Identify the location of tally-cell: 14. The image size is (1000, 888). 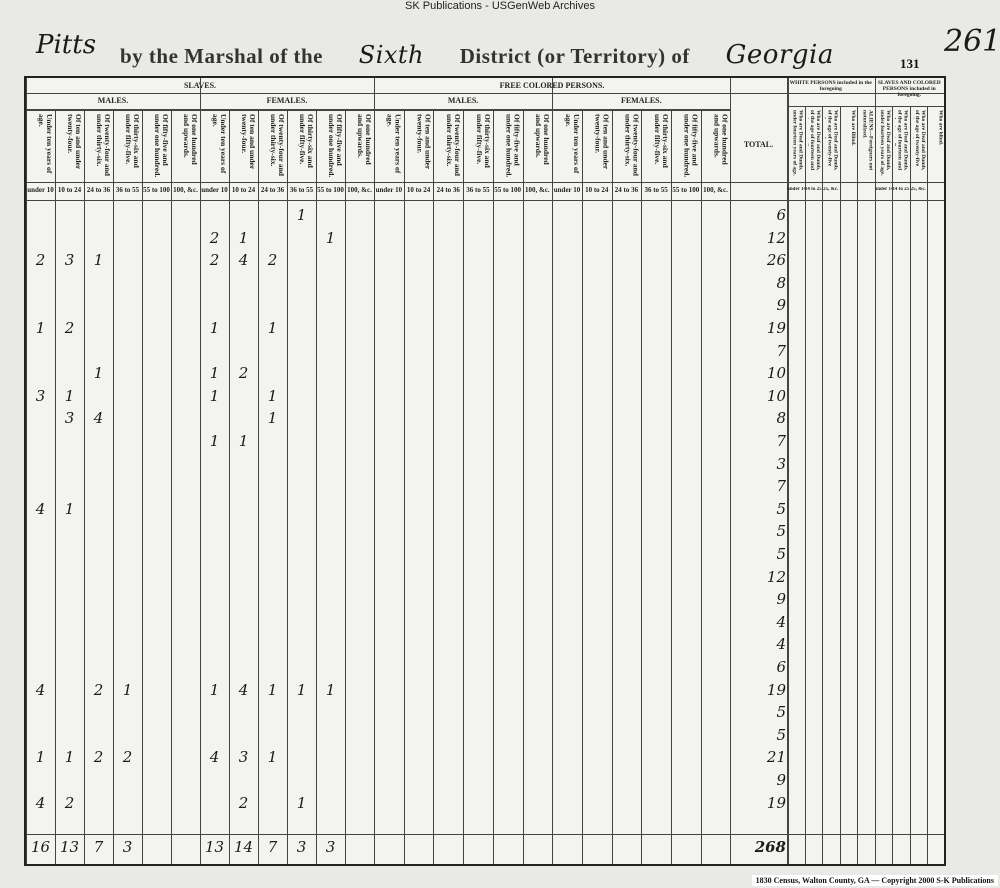
(243, 847).